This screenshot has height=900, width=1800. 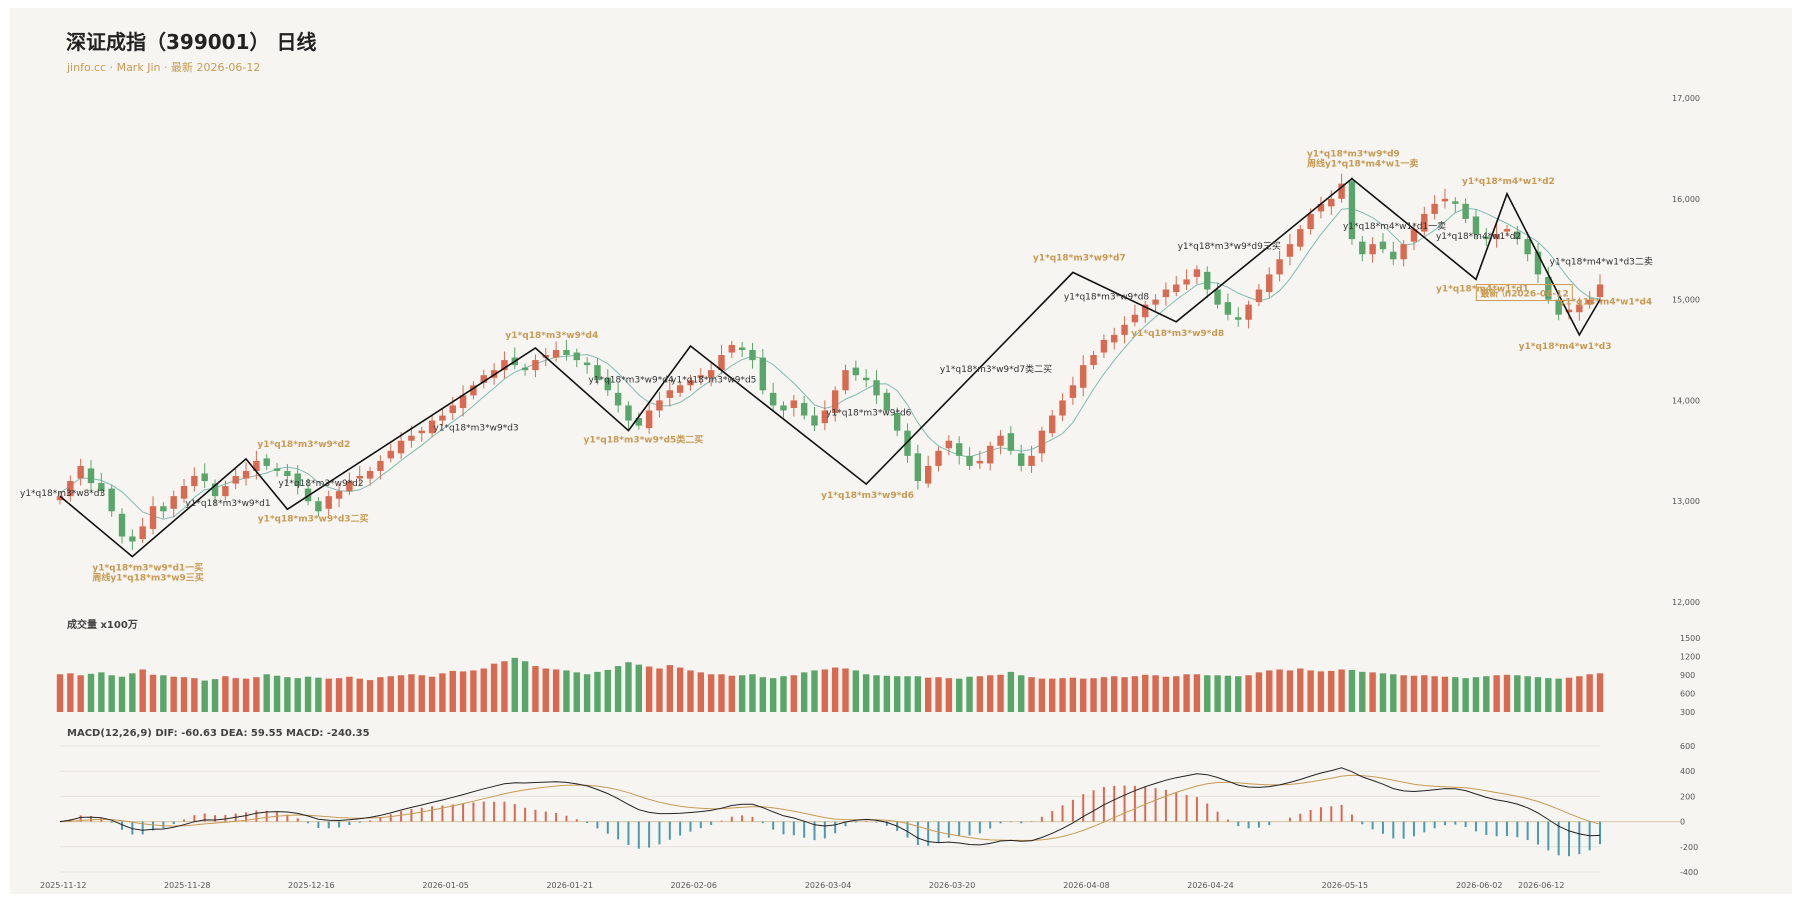 What do you see at coordinates (1687, 796) in the screenshot?
I see `macd-tick-label: 200` at bounding box center [1687, 796].